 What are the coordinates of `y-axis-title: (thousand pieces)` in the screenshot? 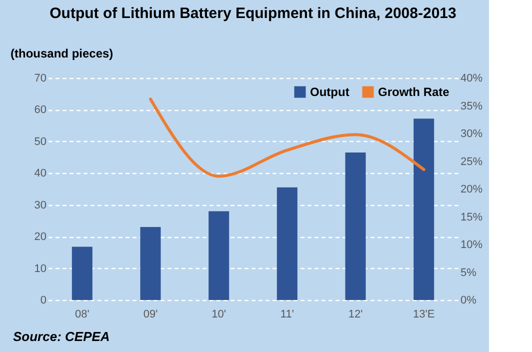 It's located at (62, 53).